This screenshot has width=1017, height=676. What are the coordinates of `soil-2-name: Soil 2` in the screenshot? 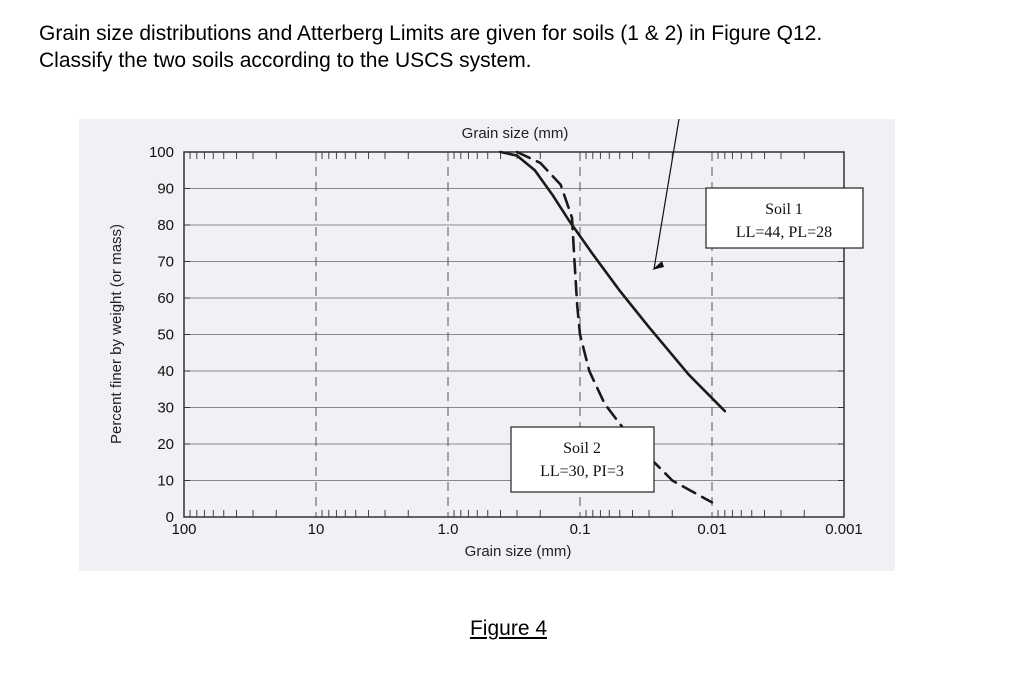 It's located at (582, 448).